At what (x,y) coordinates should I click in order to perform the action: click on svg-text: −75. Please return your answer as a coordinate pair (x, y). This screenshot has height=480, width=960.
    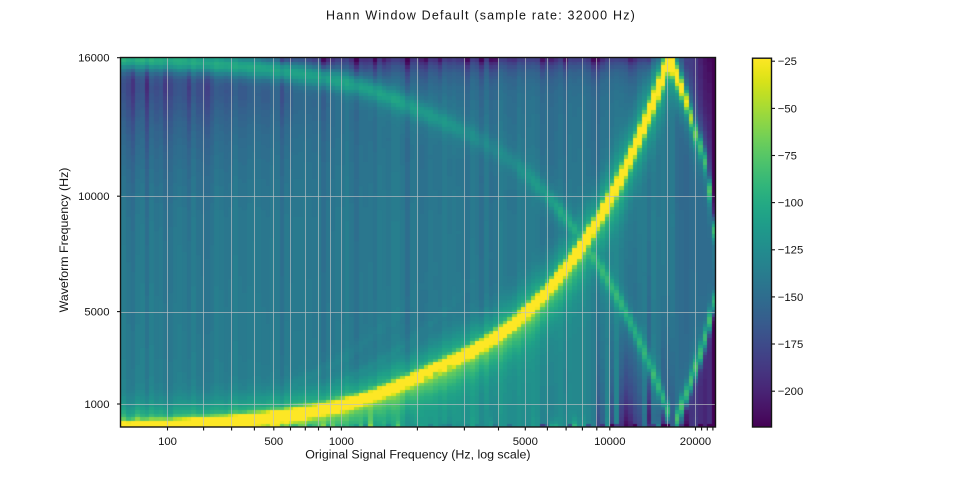
    Looking at the image, I should click on (787, 156).